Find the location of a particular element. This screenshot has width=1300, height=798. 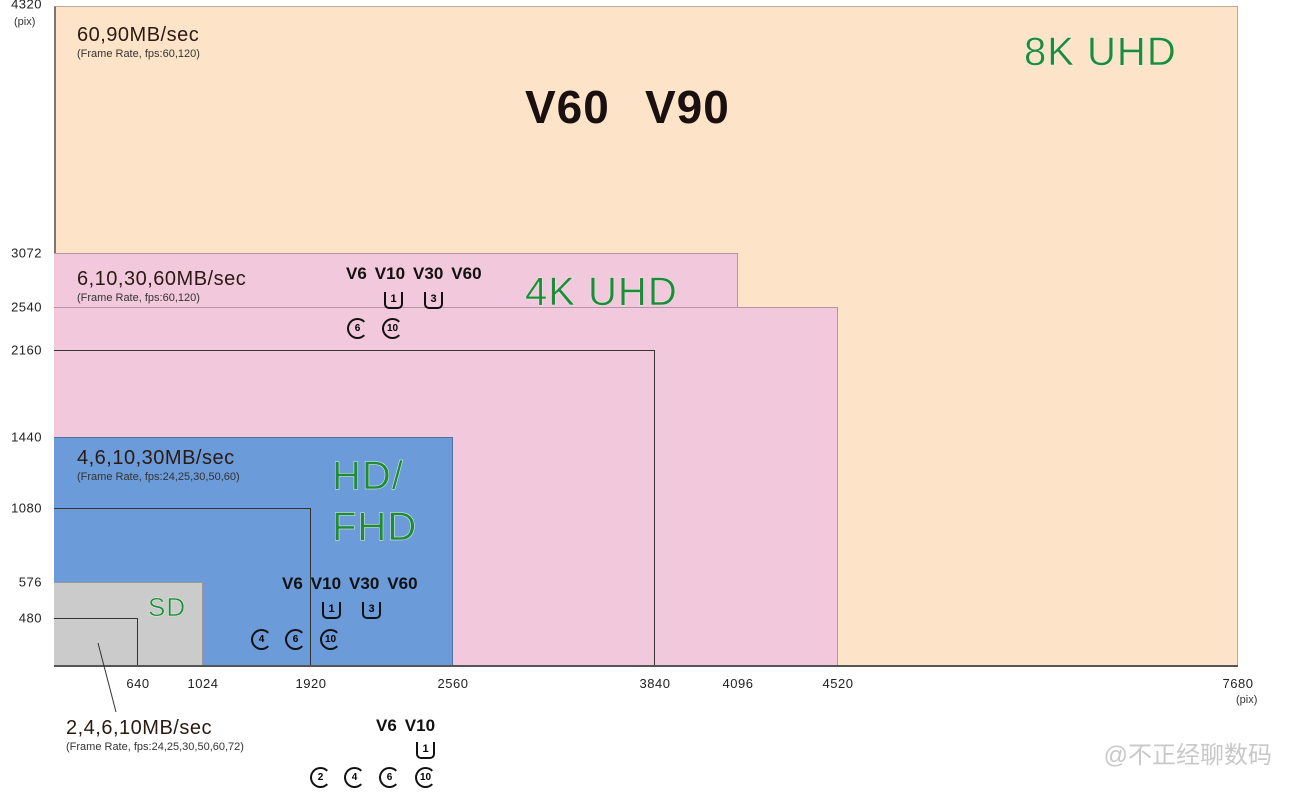

region-sd is located at coordinates (128, 623).